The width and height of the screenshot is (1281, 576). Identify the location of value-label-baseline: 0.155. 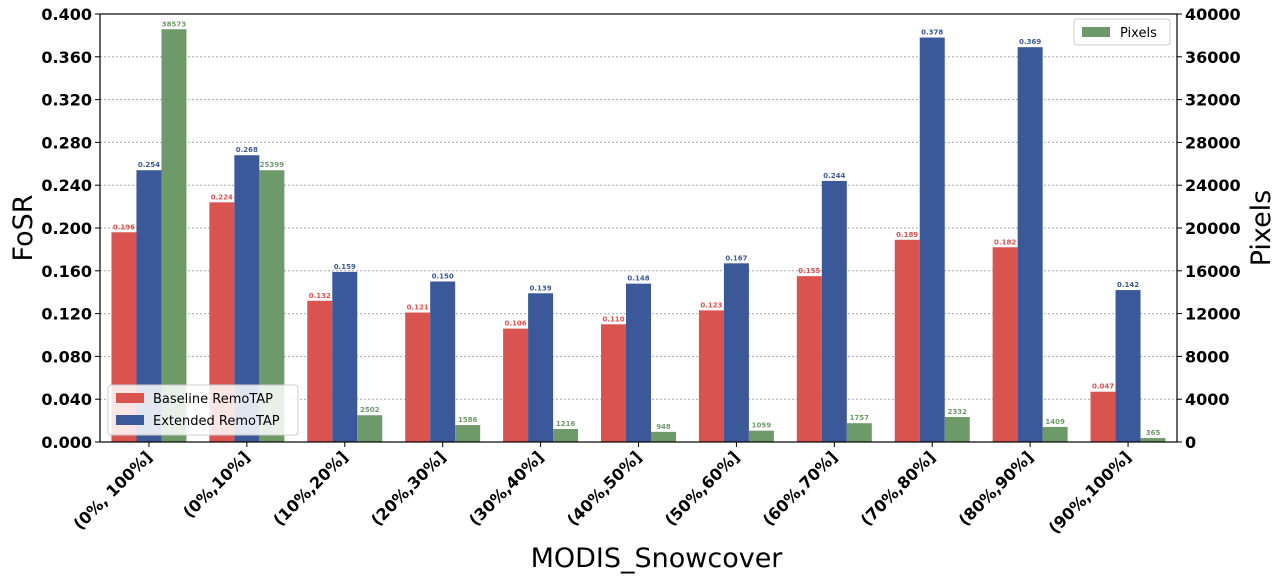
(809, 271).